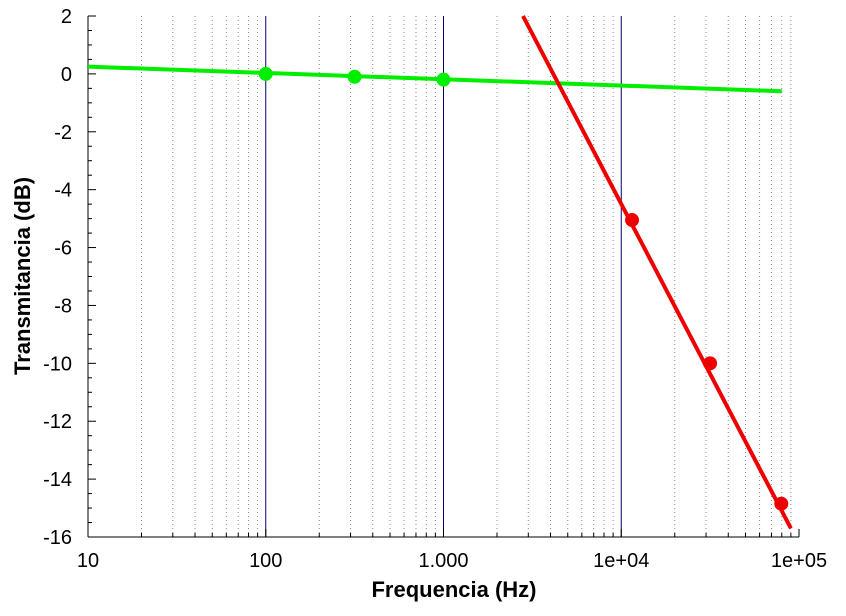 The image size is (846, 616). What do you see at coordinates (265, 561) in the screenshot?
I see `x-tick-label: 100` at bounding box center [265, 561].